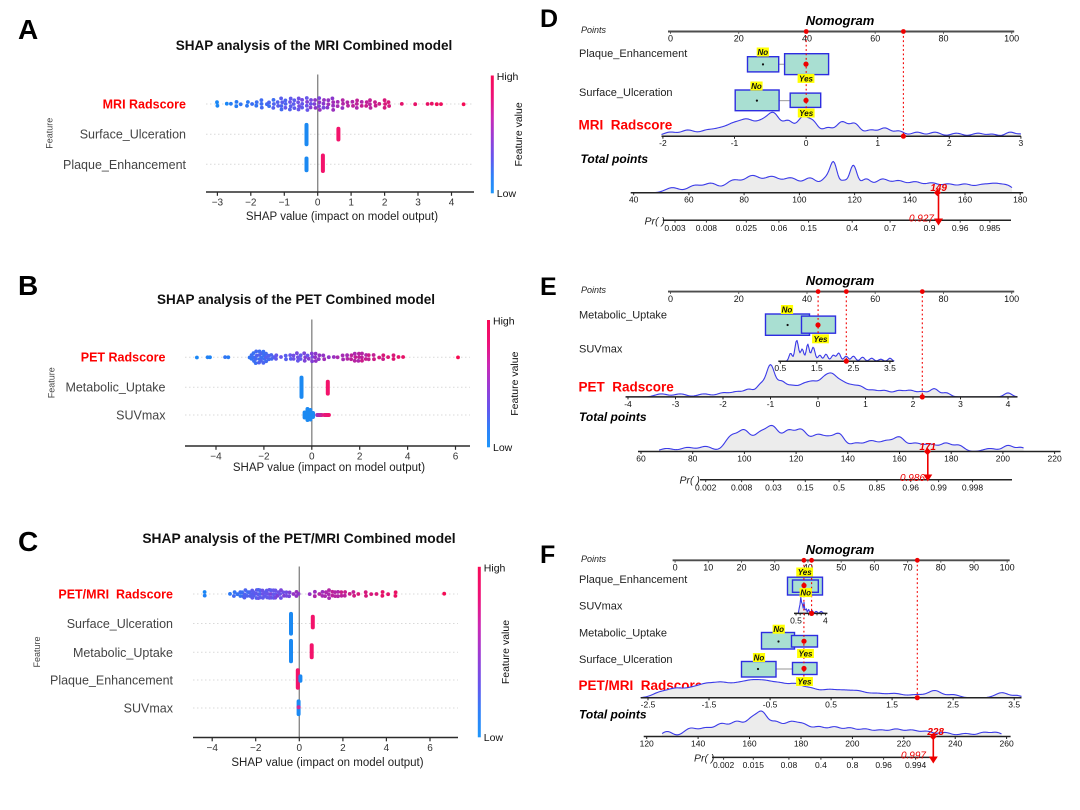  Describe the element at coordinates (503, 448) in the screenshot. I see `svg-text: Low` at that location.